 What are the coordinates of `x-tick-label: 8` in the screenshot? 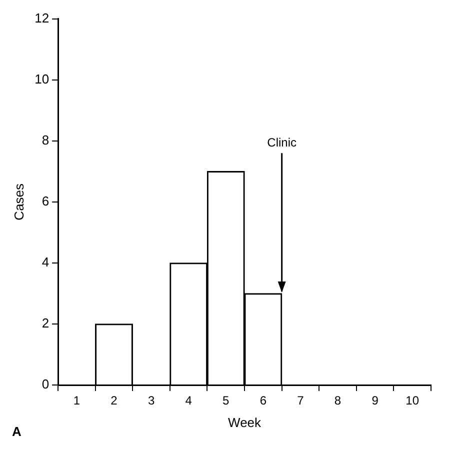 It's located at (338, 401).